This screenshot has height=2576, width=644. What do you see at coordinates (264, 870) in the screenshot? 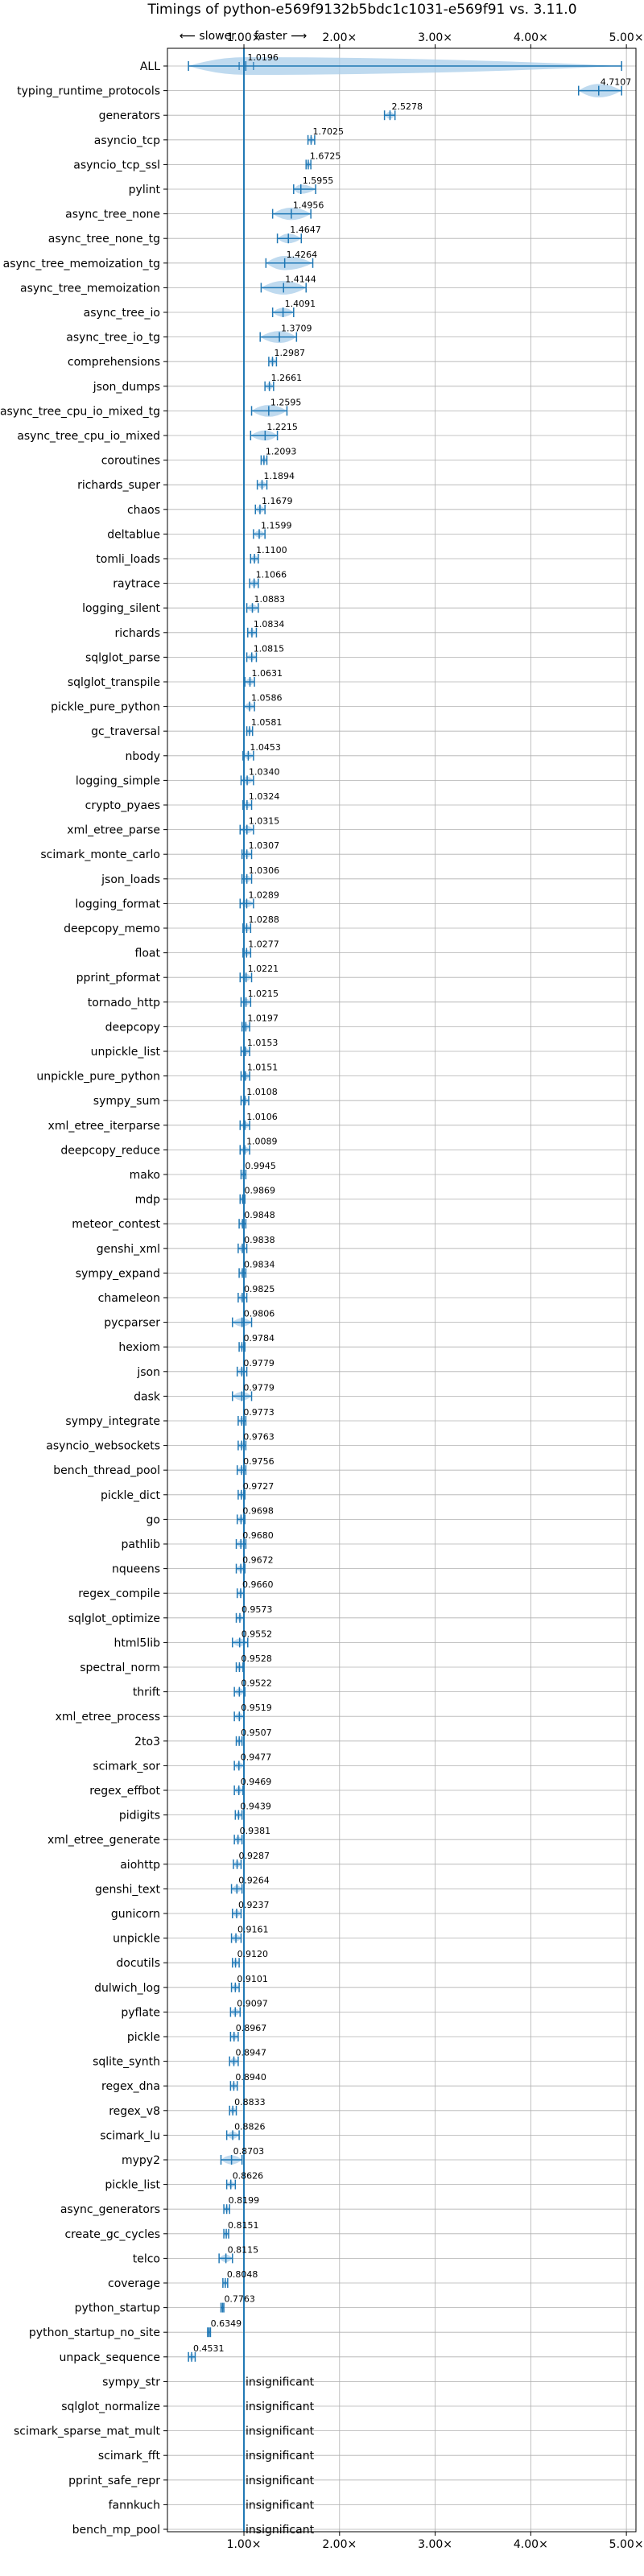
I see `value-label: 1.0306` at bounding box center [264, 870].